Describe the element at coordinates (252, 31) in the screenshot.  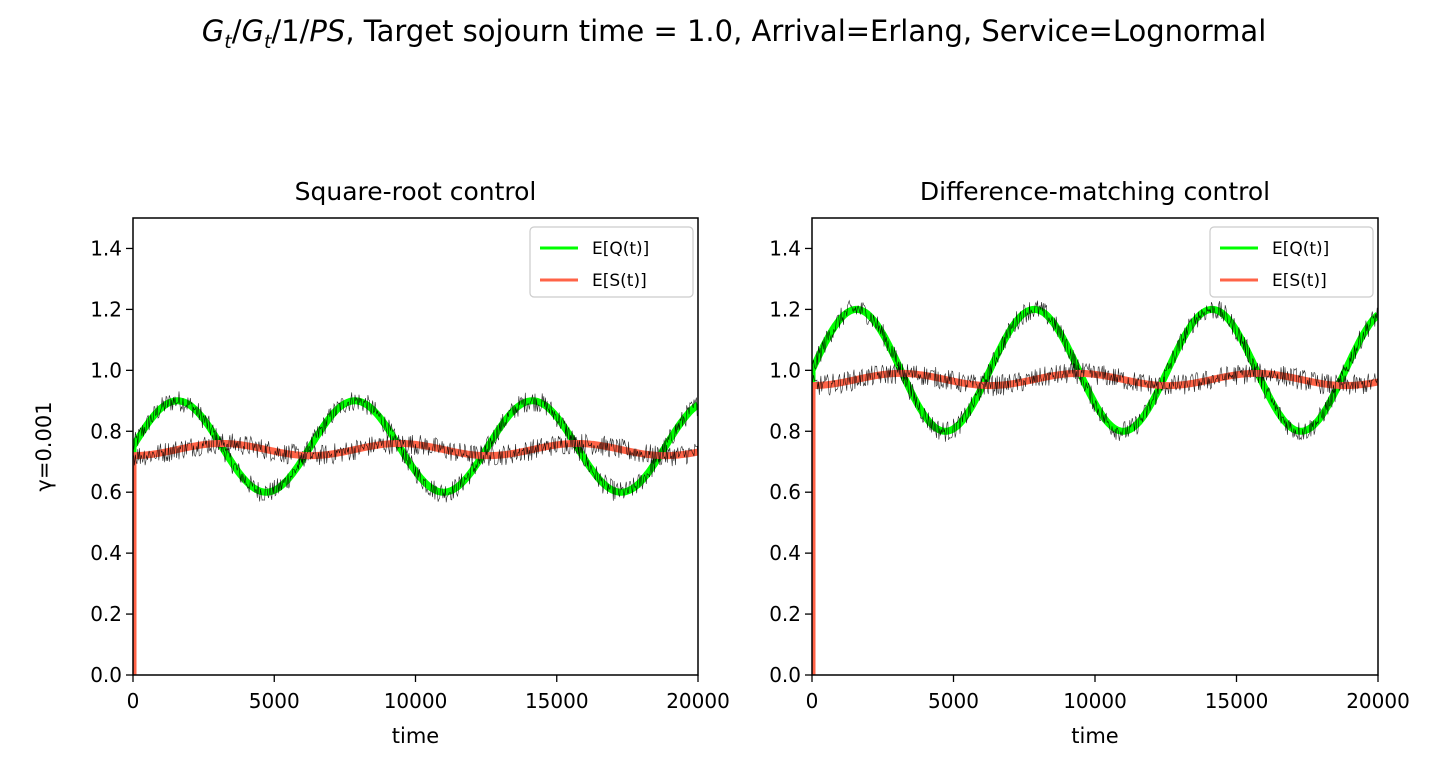
I see `title-g2: G` at that location.